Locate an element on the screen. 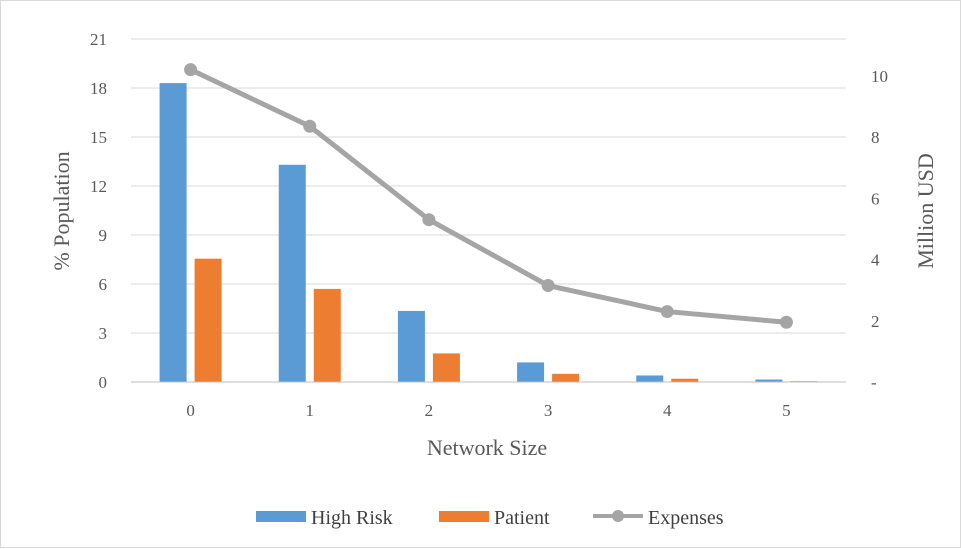 The height and width of the screenshot is (549, 961). legend-swatch-expenses-marker is located at coordinates (618, 516).